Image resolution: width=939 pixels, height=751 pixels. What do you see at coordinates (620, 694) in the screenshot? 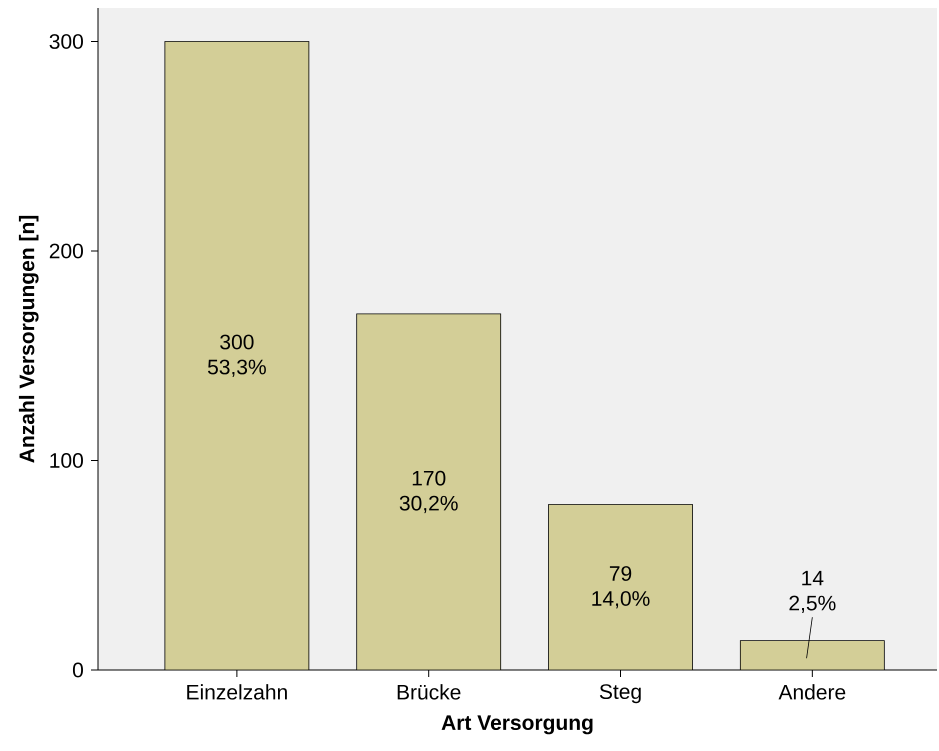
I see `x-tick-label: Steg` at bounding box center [620, 694].